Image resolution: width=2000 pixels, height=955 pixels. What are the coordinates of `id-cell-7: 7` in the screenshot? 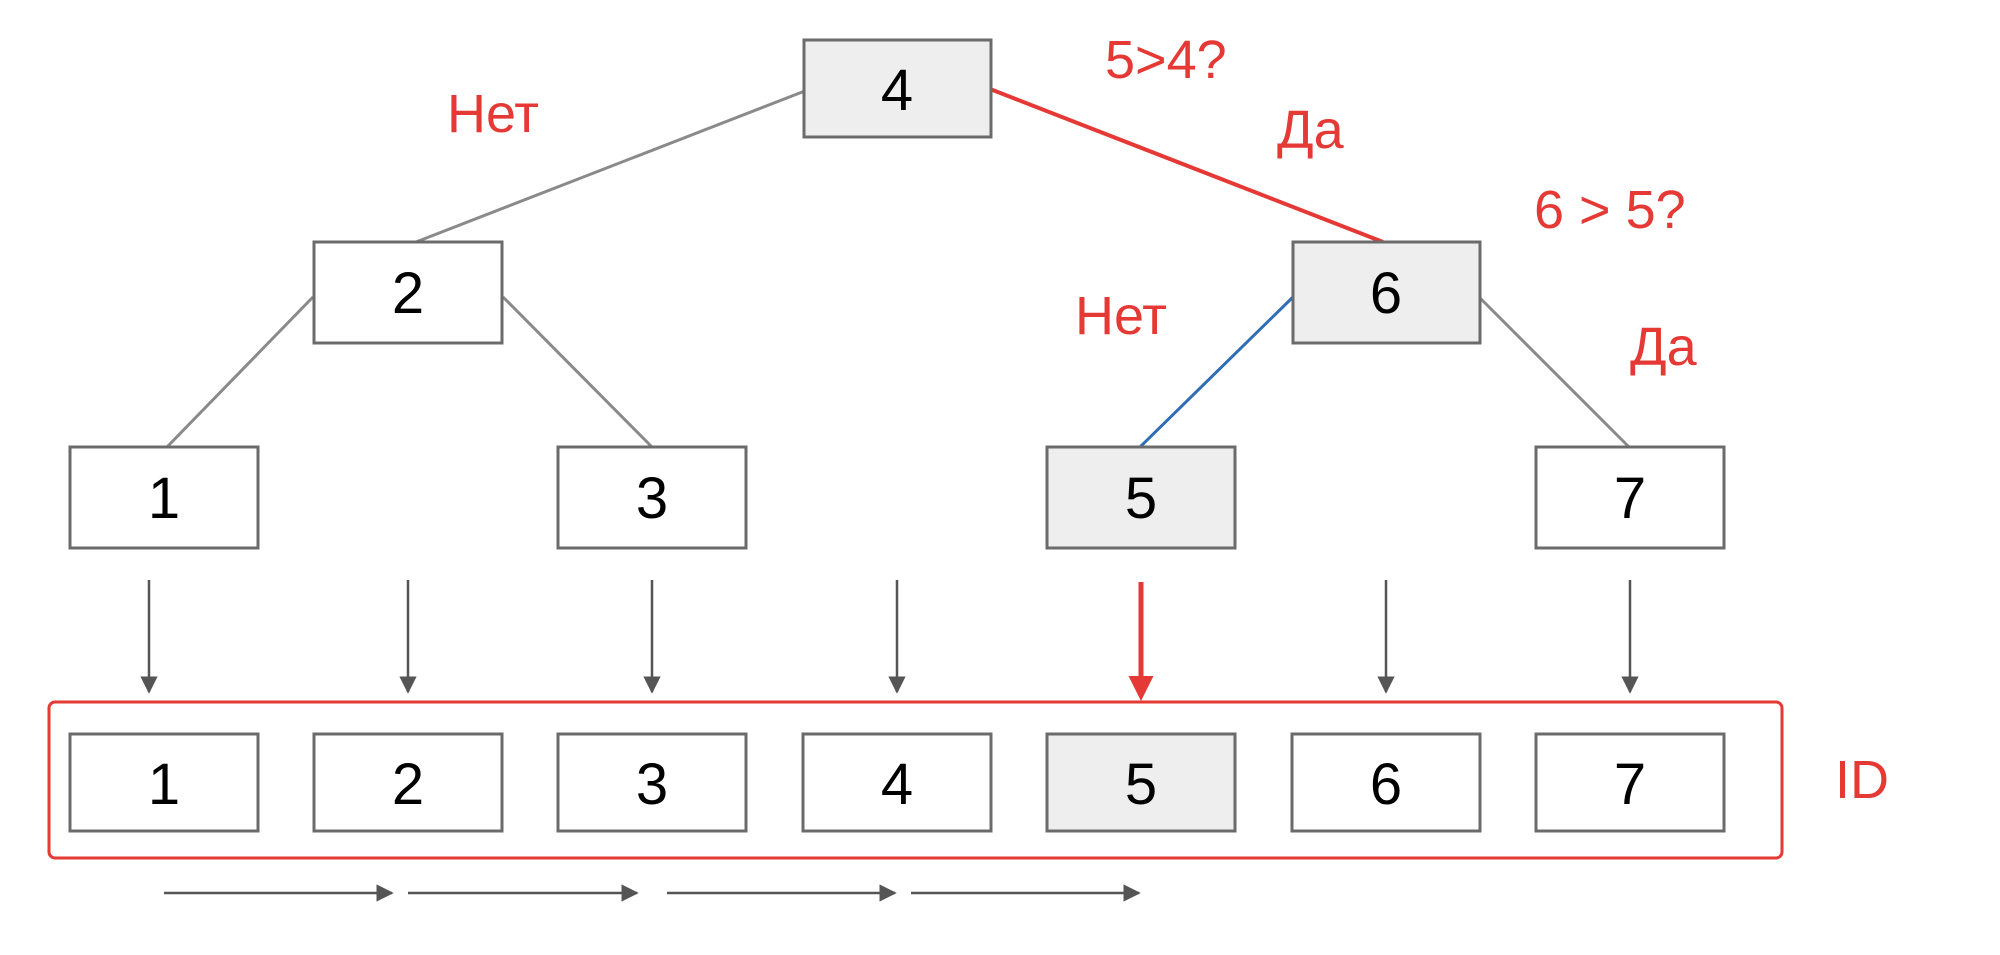 It's located at (1630, 782).